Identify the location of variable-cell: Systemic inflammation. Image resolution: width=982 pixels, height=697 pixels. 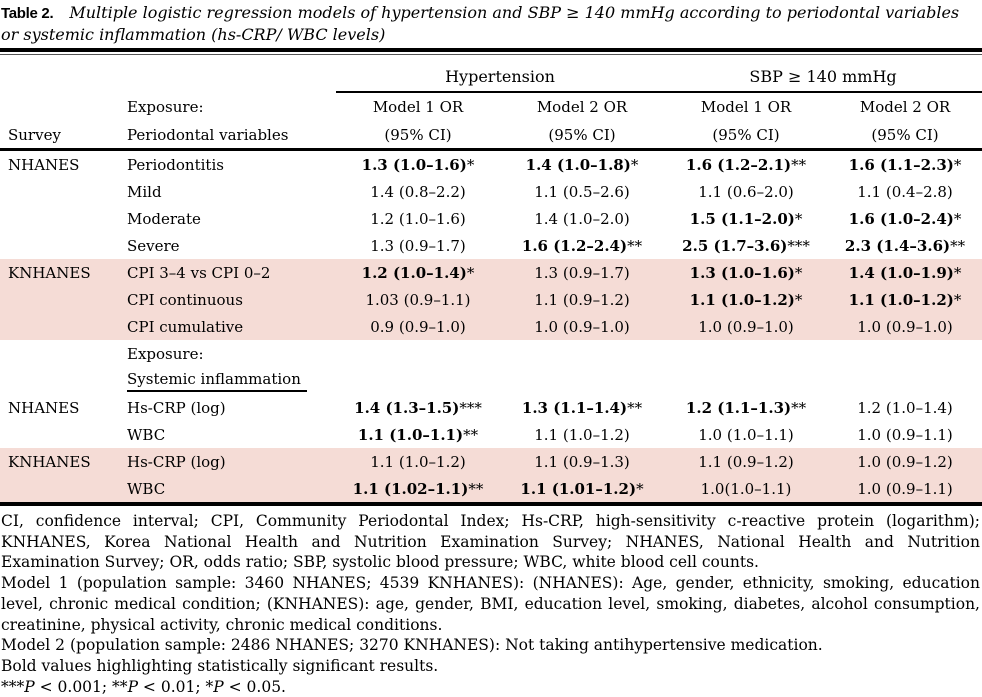
(228, 380).